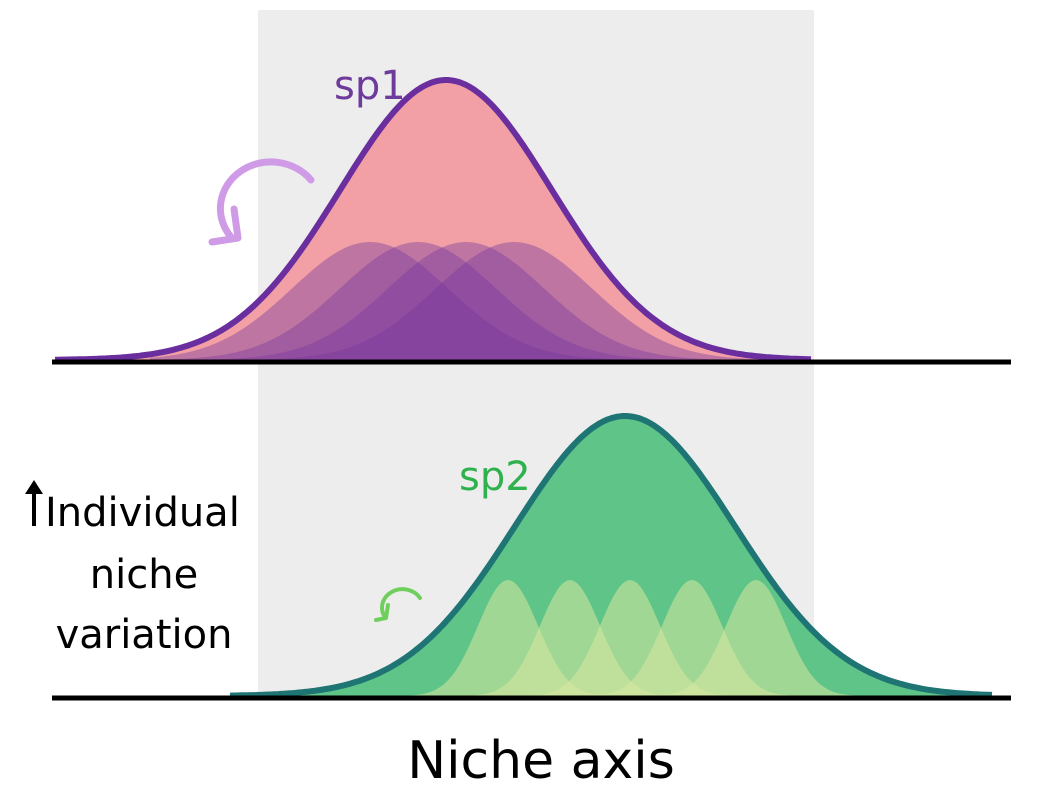  What do you see at coordinates (142, 513) in the screenshot?
I see `side-label-line-1: Individual` at bounding box center [142, 513].